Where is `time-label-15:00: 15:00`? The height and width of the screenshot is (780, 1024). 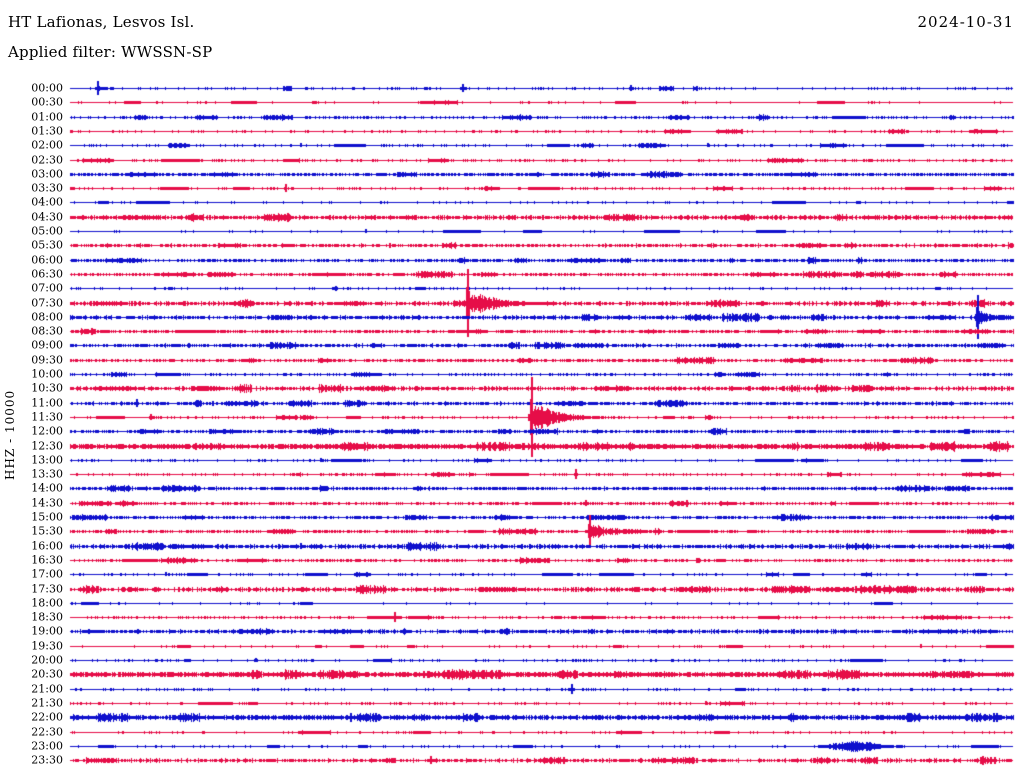 time-label-15:00: 15:00 is located at coordinates (47, 517).